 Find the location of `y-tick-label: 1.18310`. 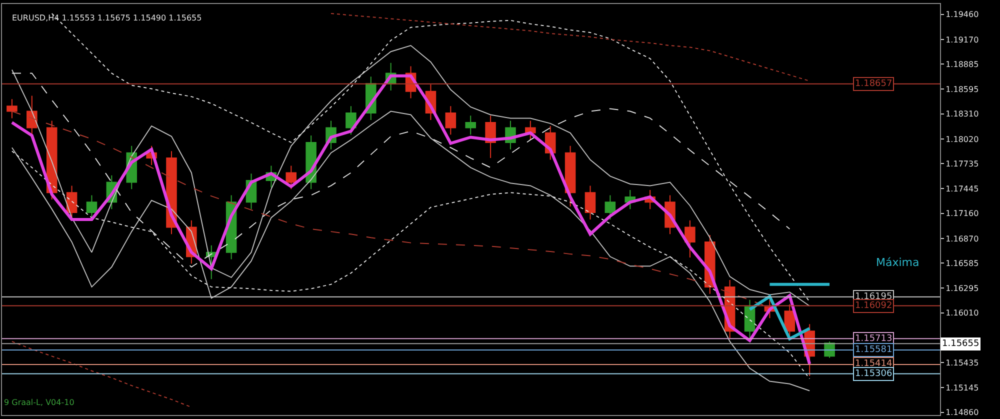

y-tick-label: 1.18310 is located at coordinates (962, 114).